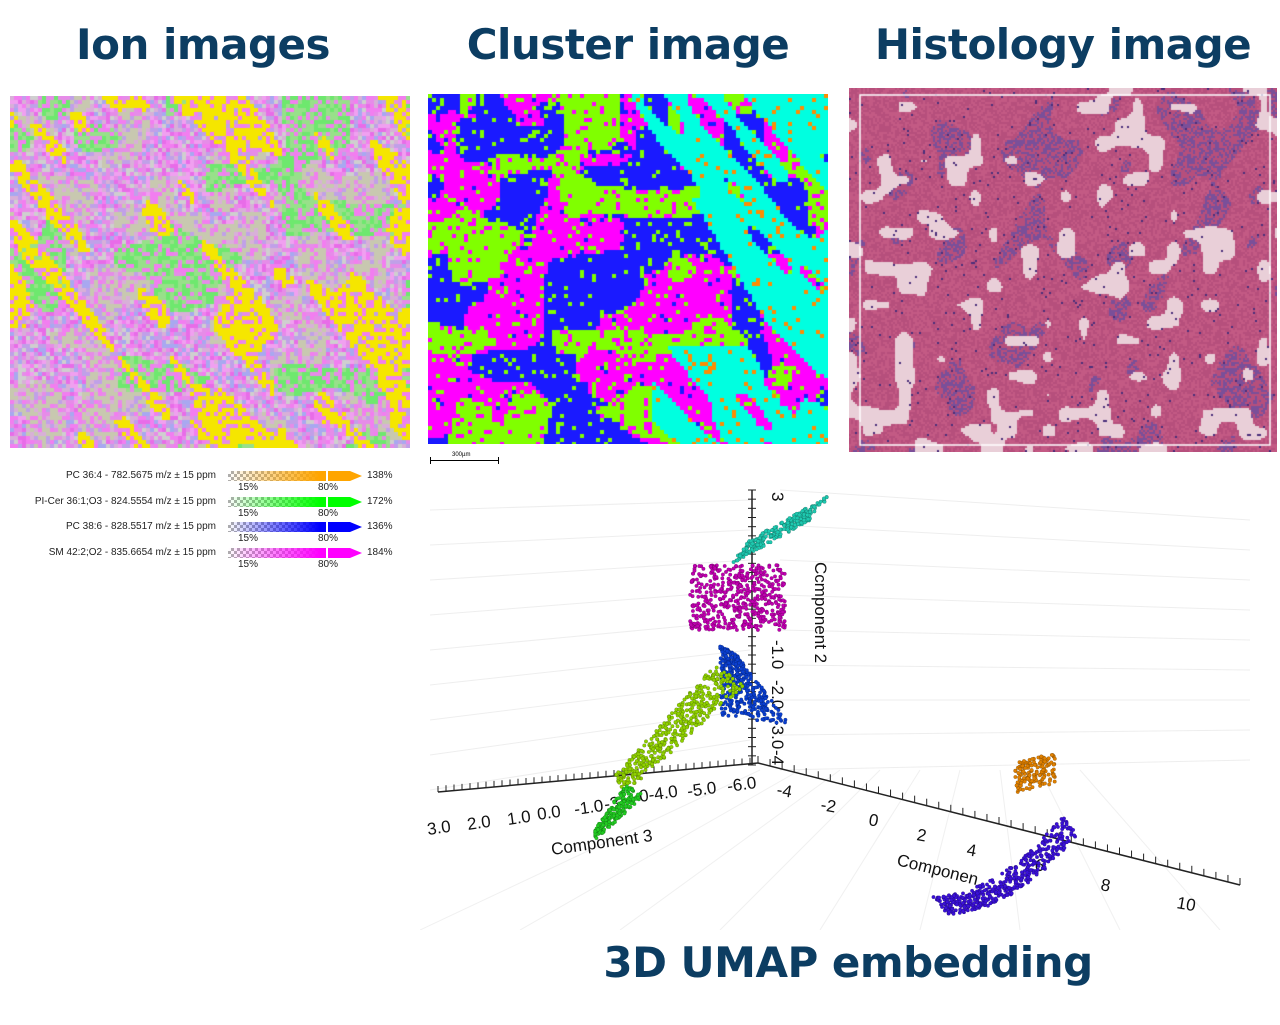 The image size is (1280, 1025). Describe the element at coordinates (820, 612) in the screenshot. I see `y-axis-label: Ccmponent 2` at that location.